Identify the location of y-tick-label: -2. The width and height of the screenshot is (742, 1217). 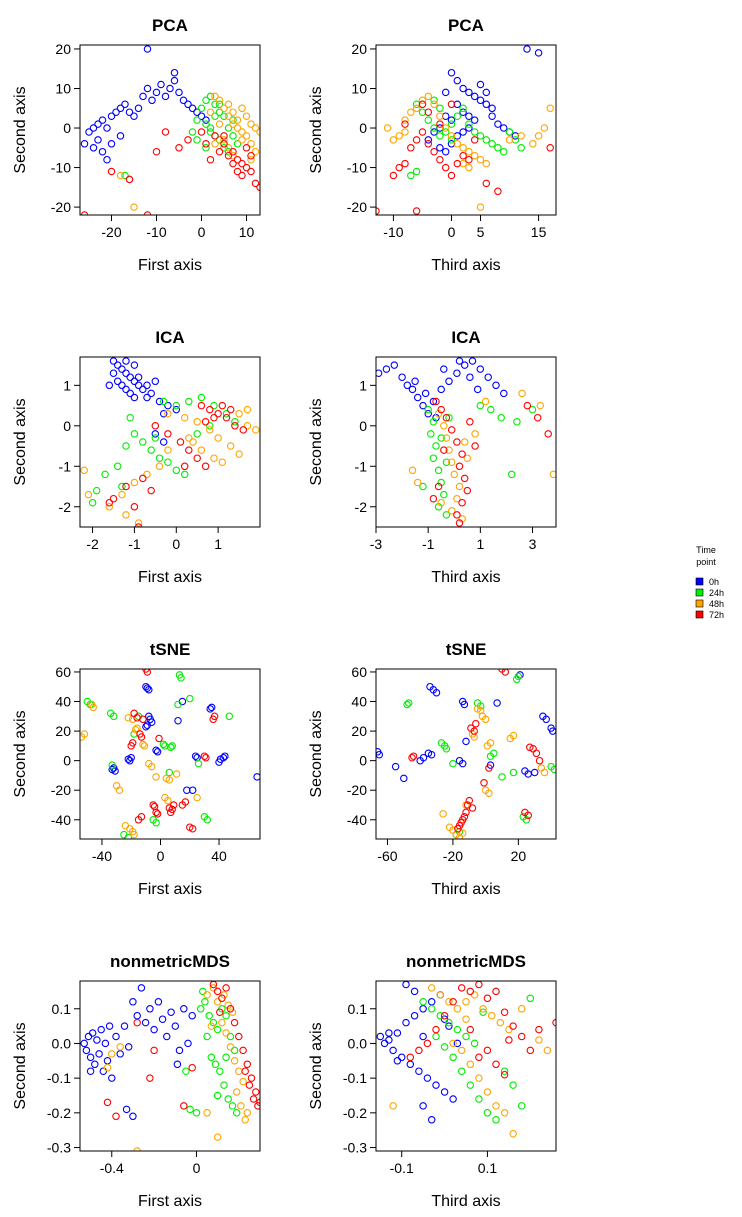
(65, 507).